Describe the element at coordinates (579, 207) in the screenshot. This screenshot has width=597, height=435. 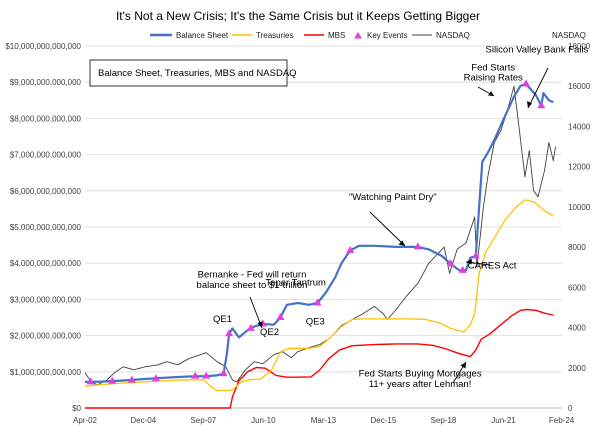
I see `y2-tick-label: 10000` at that location.